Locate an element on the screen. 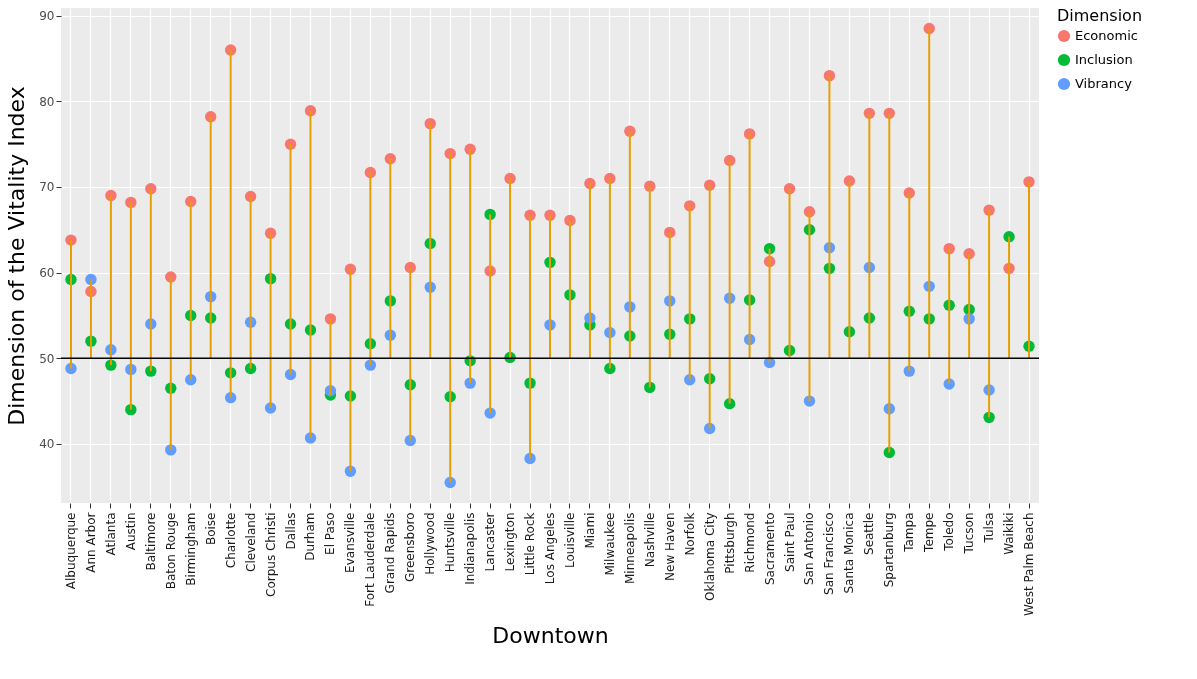  x-tick-label: Austin is located at coordinates (130, 531).